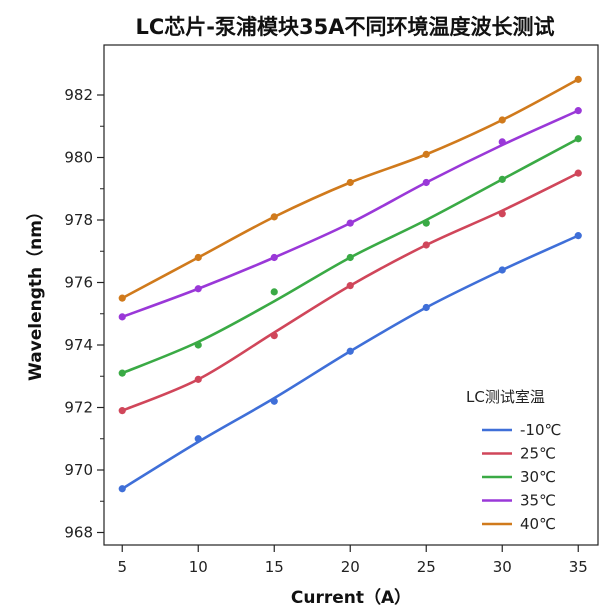 The width and height of the screenshot is (614, 610). What do you see at coordinates (538, 477) in the screenshot?
I see `legend-label: 30℃` at bounding box center [538, 477].